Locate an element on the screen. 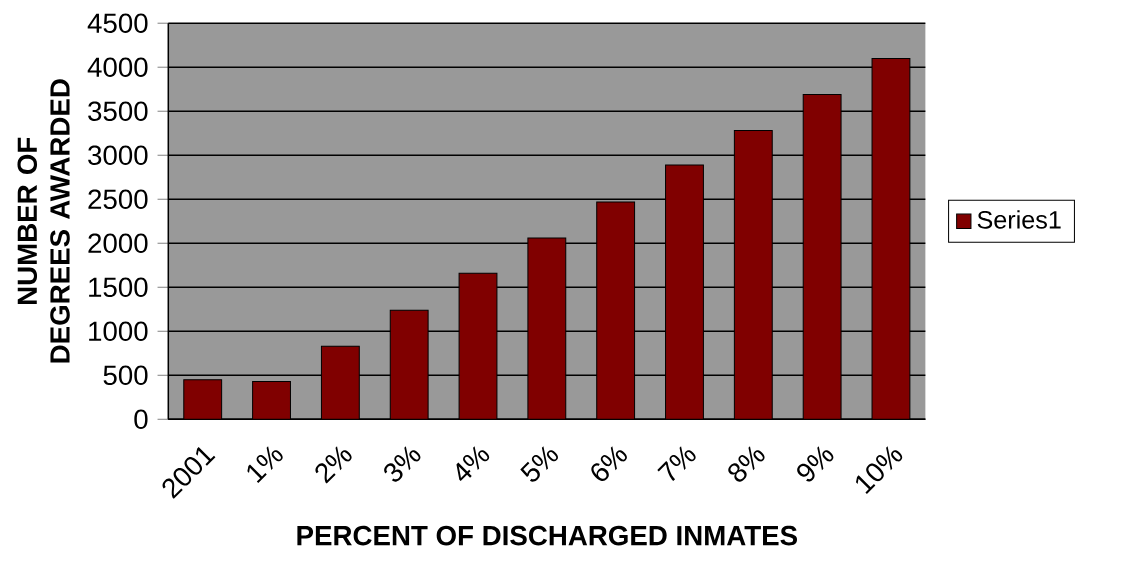 Image resolution: width=1146 pixels, height=579 pixels. x-tick-label: 5% is located at coordinates (539, 464).